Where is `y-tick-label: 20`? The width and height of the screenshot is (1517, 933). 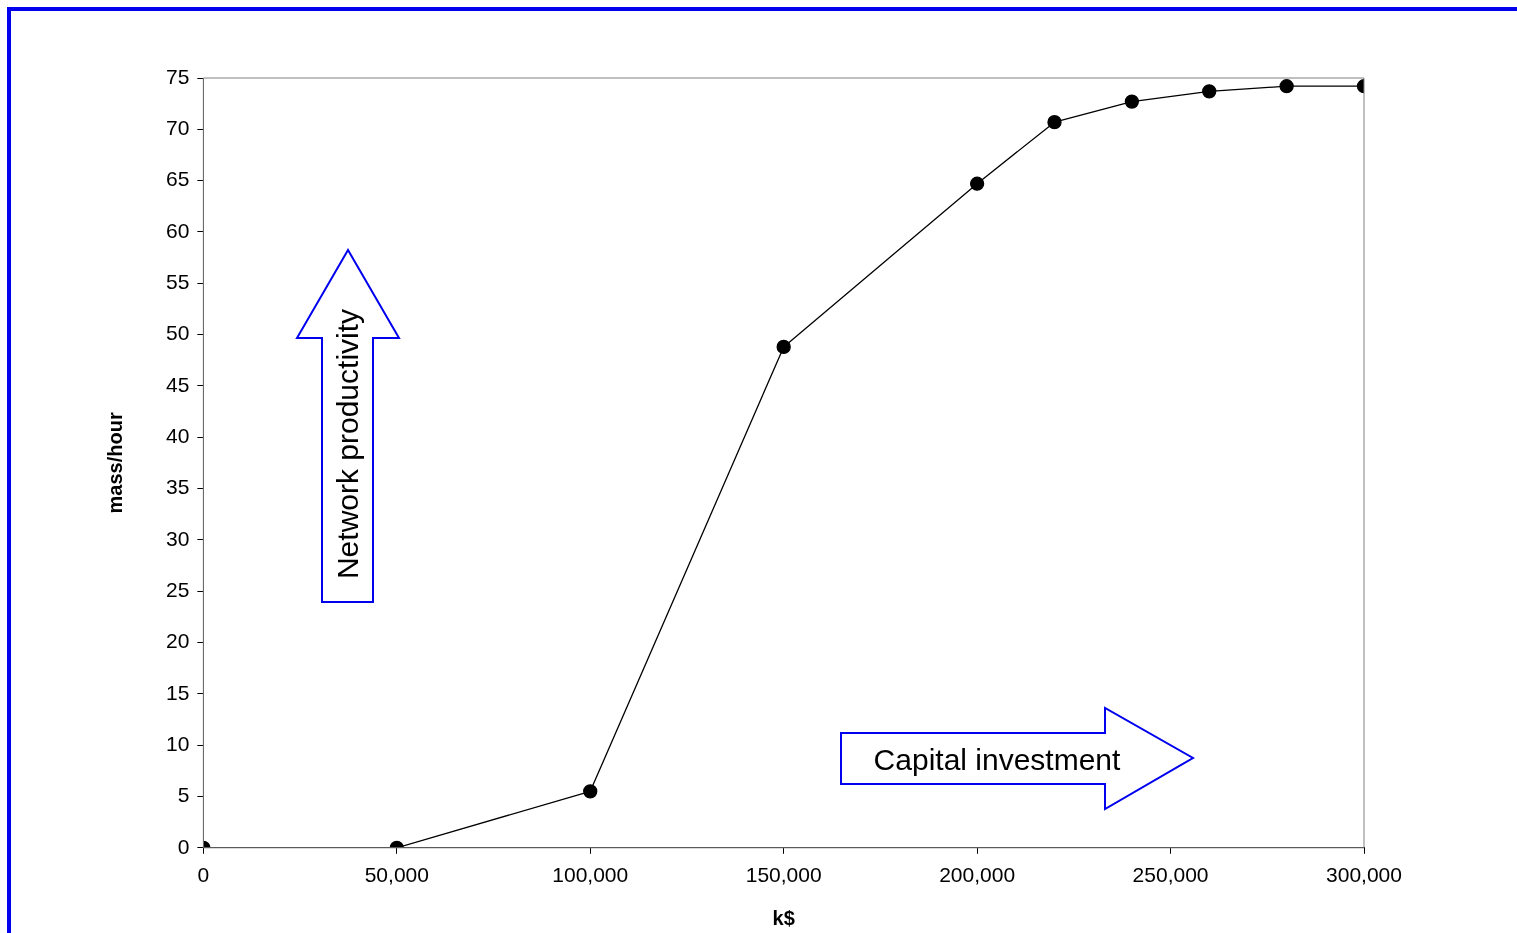 y-tick-label: 20 is located at coordinates (178, 641).